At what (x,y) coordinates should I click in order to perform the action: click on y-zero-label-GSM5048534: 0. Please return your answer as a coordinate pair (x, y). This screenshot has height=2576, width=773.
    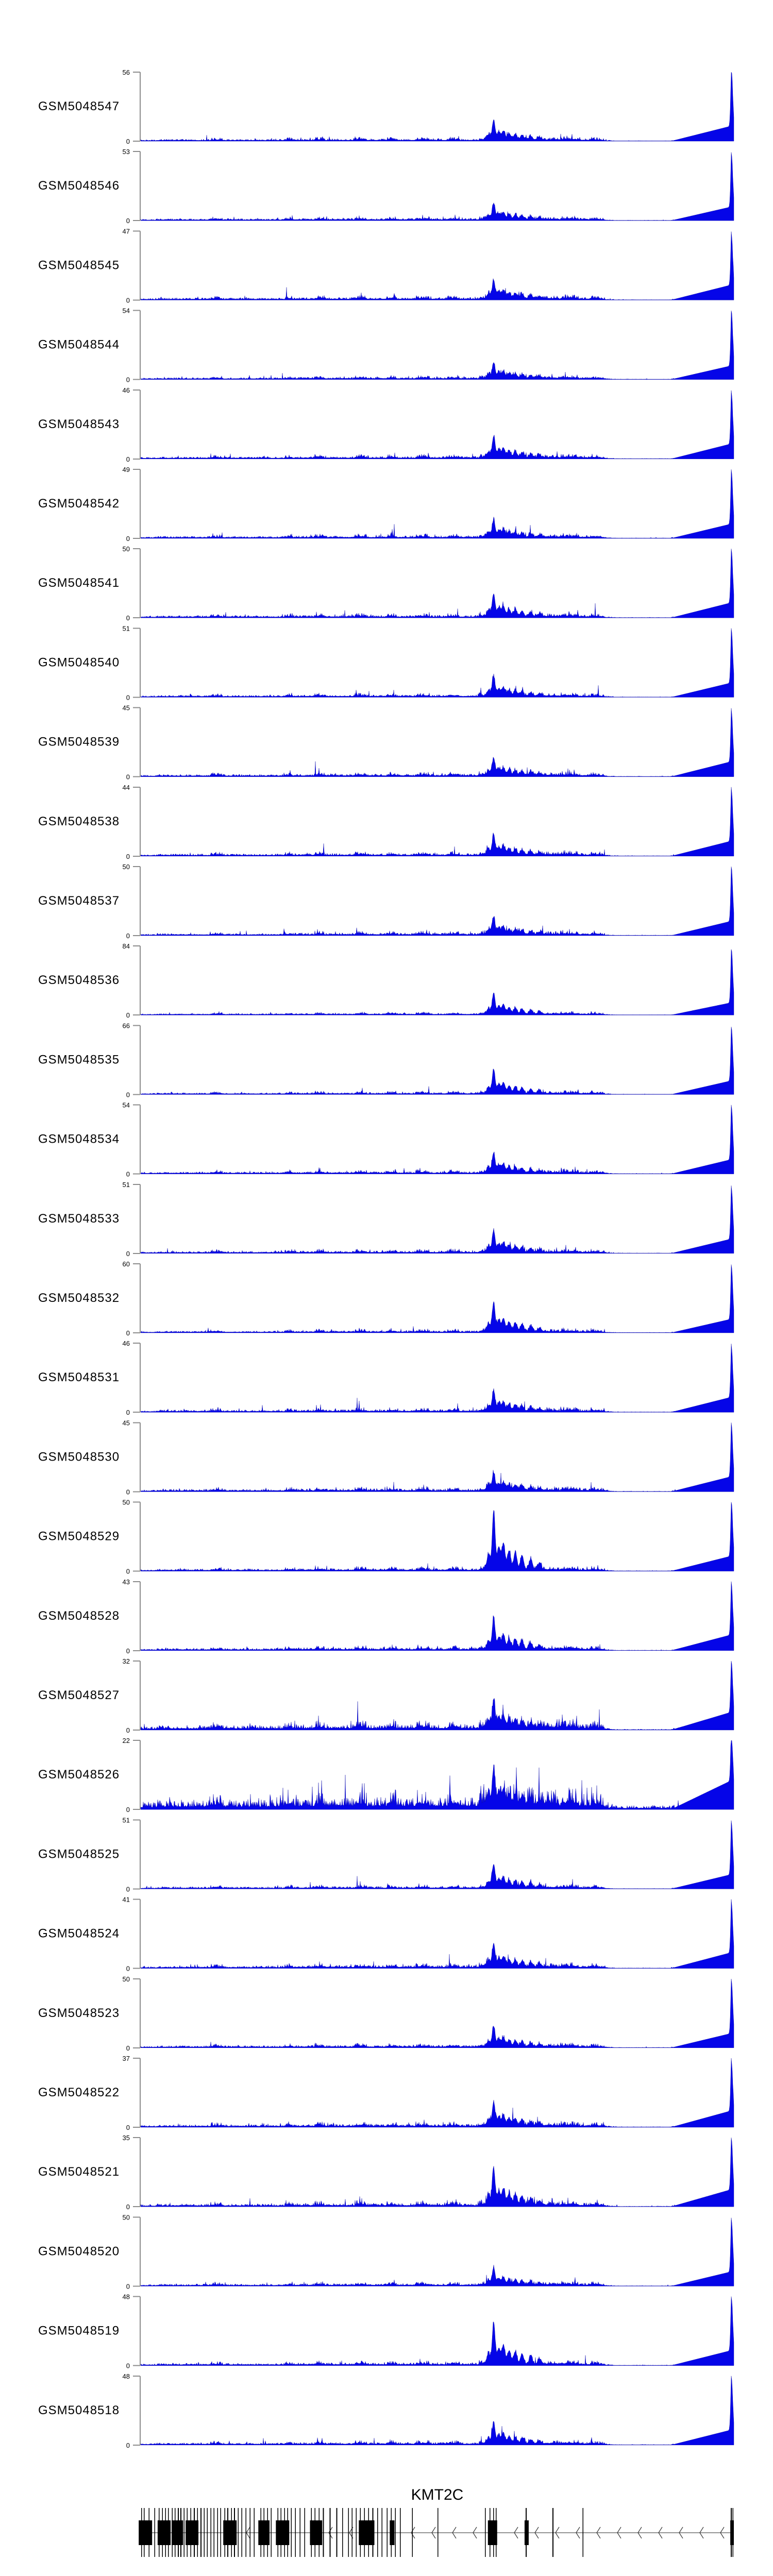
    Looking at the image, I should click on (128, 1174).